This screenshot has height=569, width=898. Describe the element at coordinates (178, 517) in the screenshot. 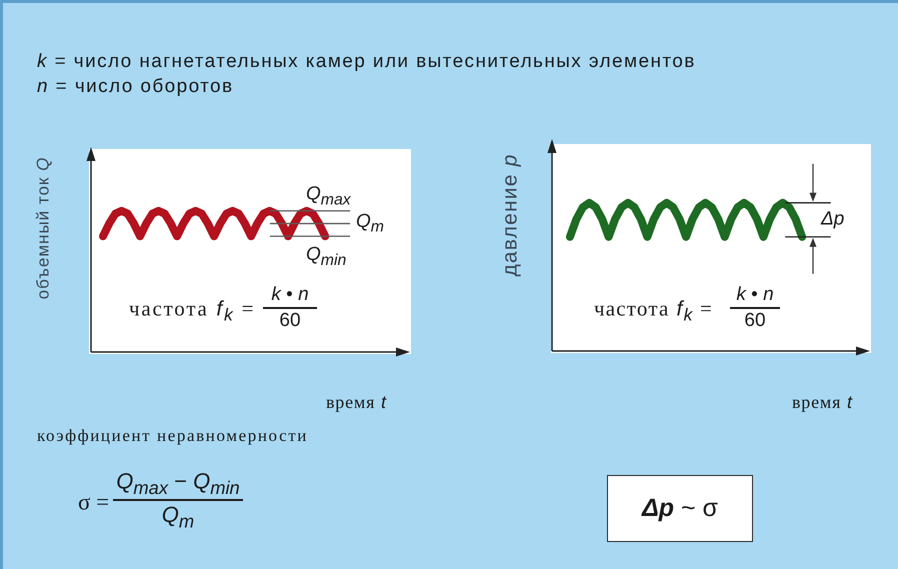

I see `text: Q$_{m}$` at that location.